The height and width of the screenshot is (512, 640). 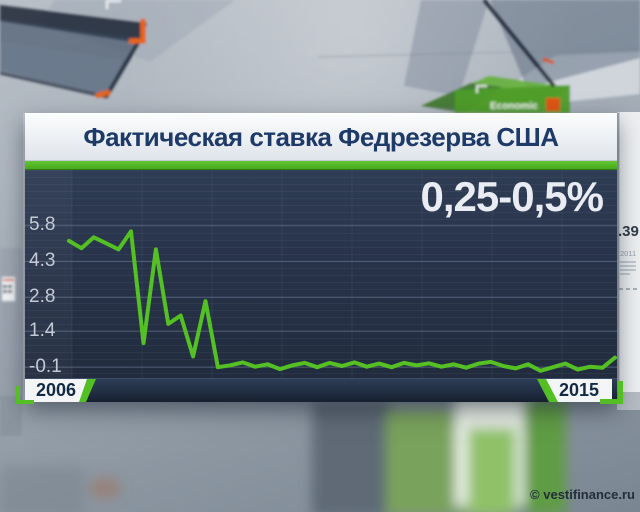 I want to click on green-cube-label: Economic, so click(x=514, y=106).